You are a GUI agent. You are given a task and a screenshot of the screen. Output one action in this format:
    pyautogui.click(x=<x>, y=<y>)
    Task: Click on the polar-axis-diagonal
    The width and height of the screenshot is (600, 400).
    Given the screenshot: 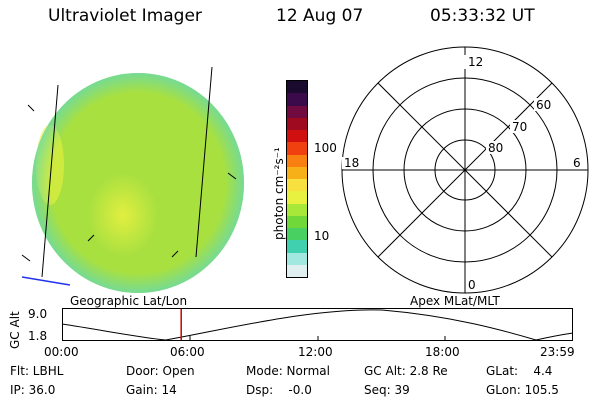 What is the action you would take?
    pyautogui.click(x=465, y=170)
    